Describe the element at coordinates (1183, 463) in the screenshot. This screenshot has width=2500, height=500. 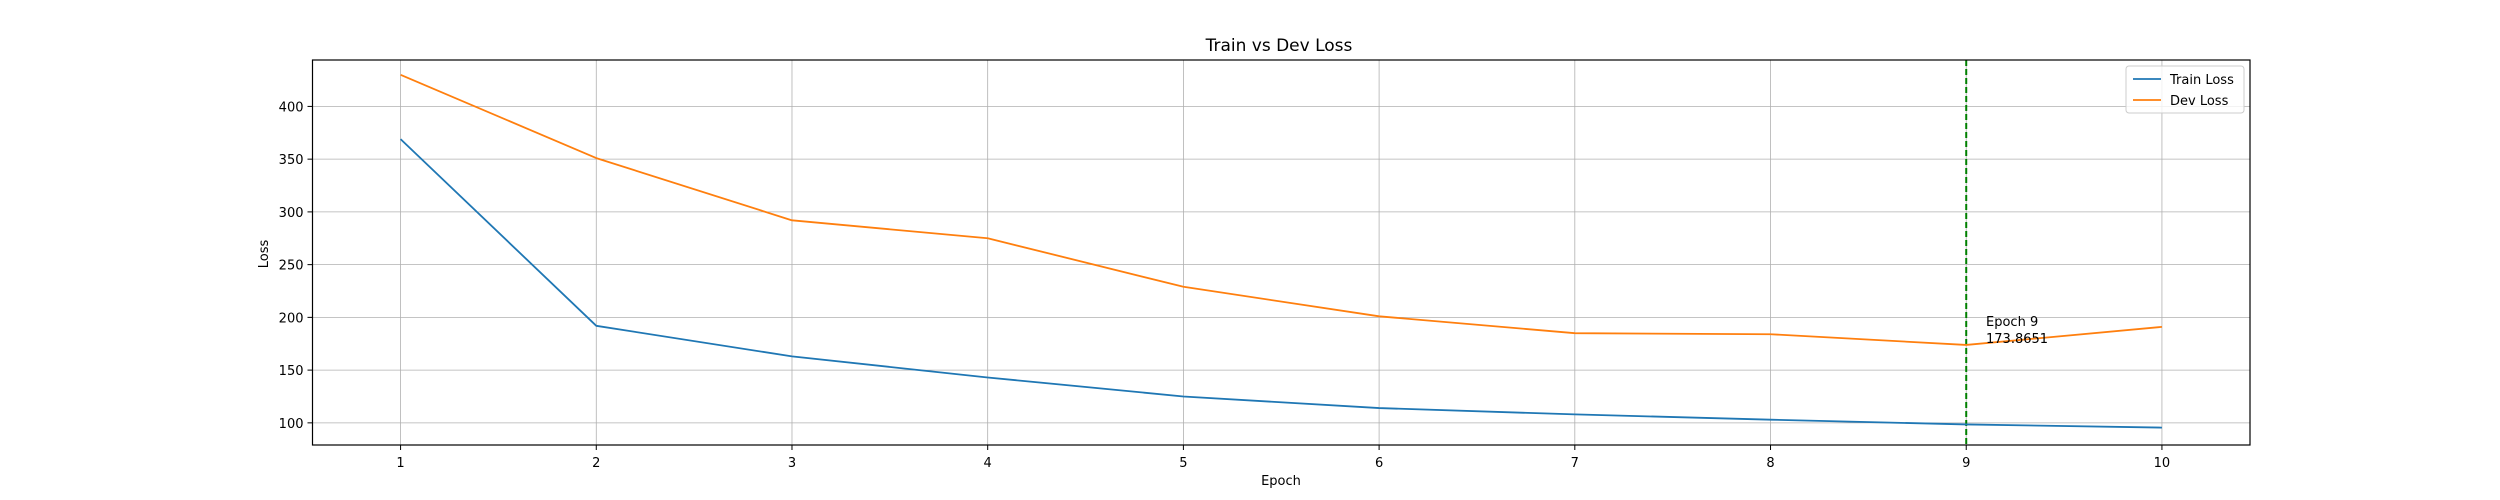
I see `x-tick-label: 5` at that location.